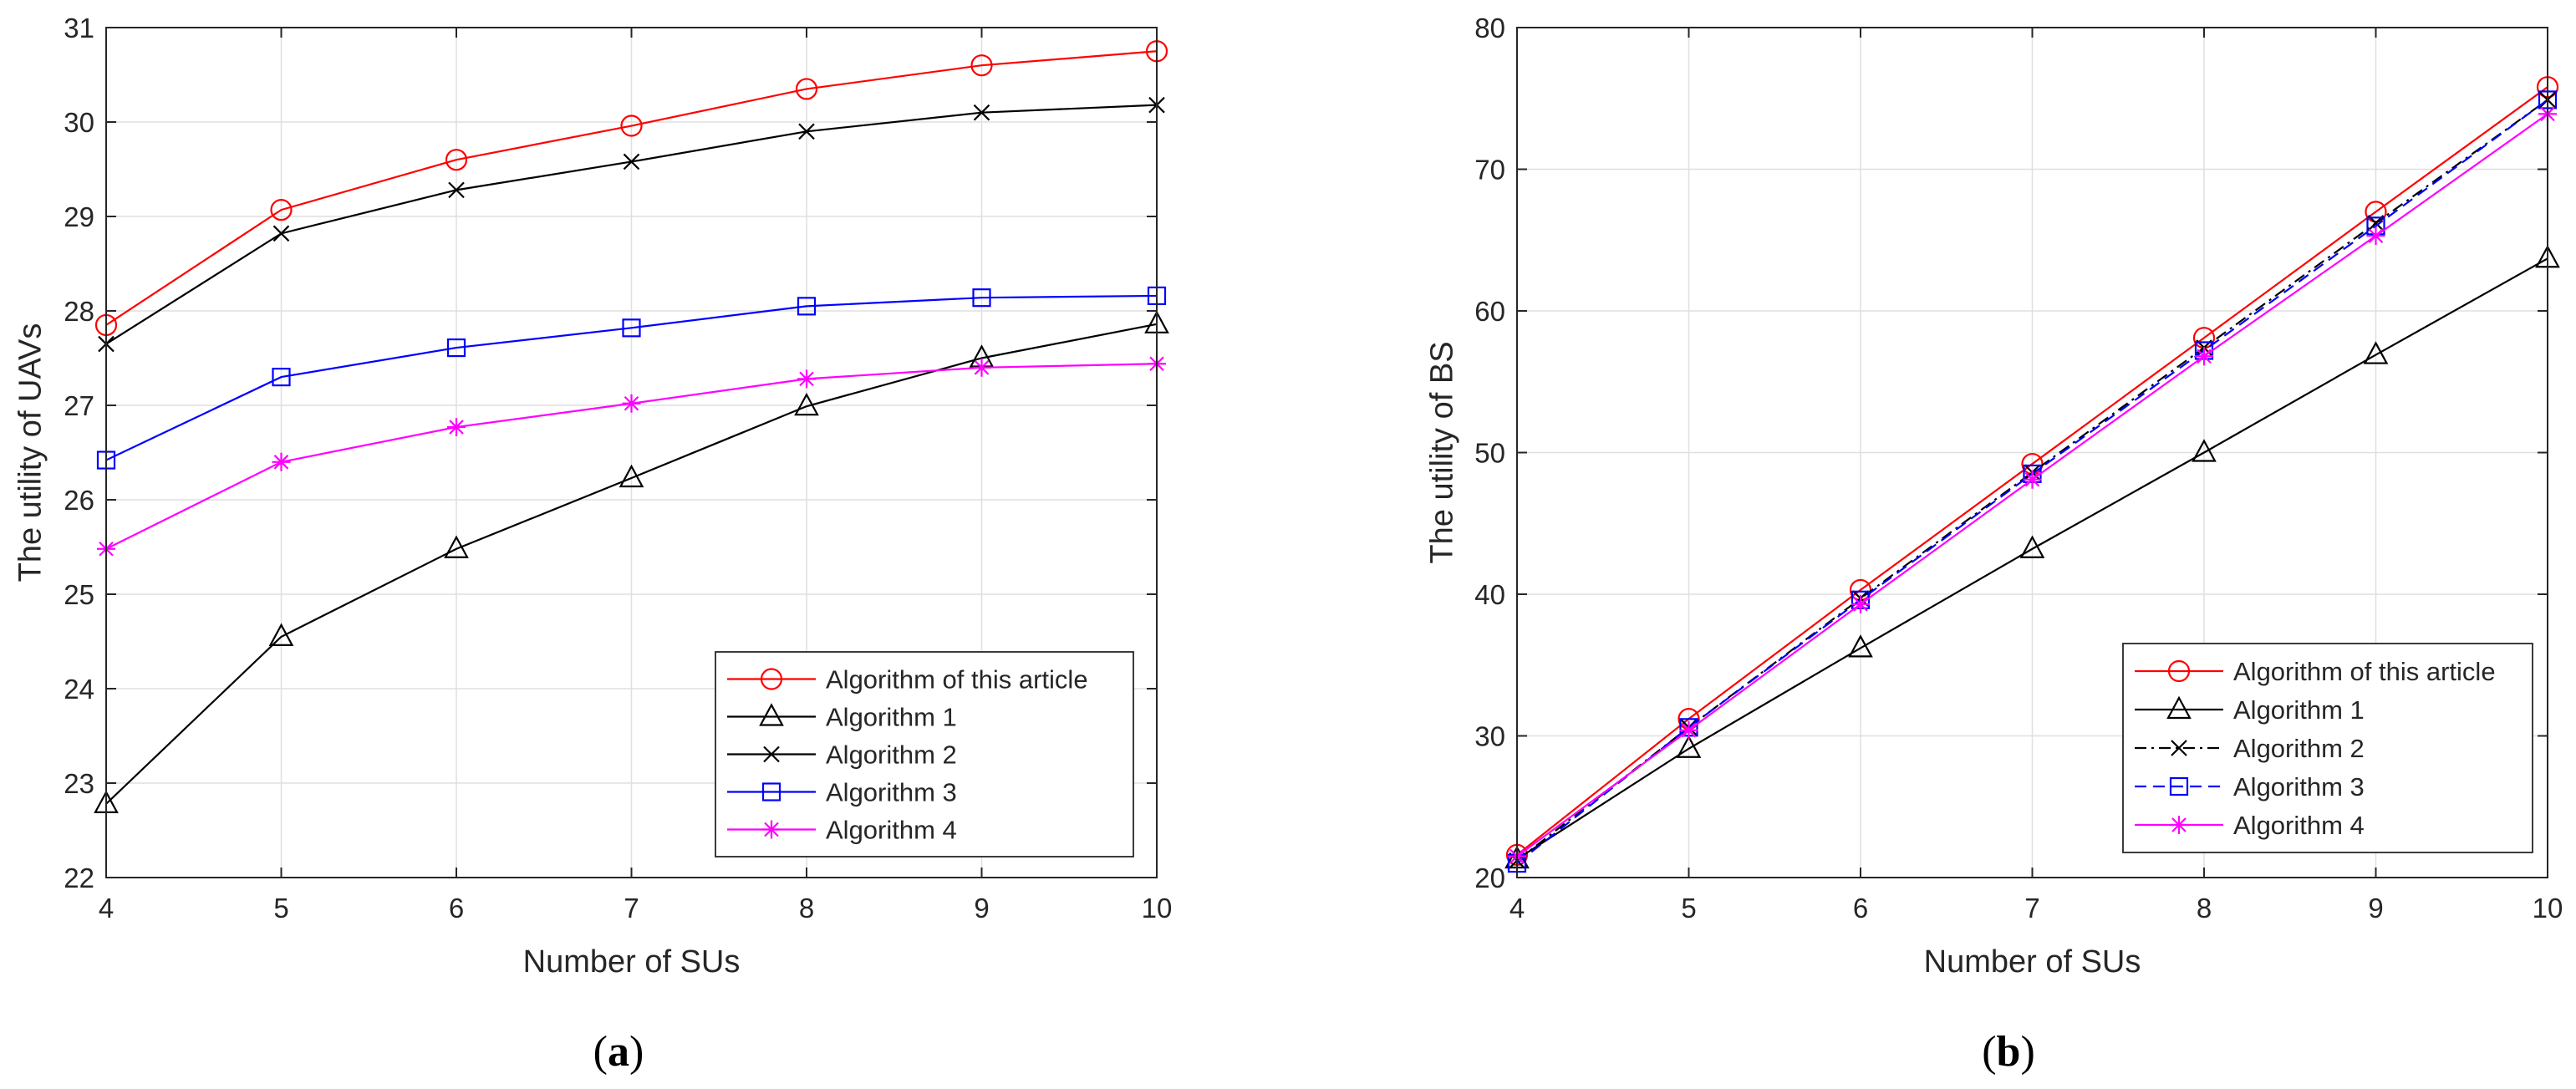 This screenshot has height=1089, width=2576. What do you see at coordinates (1489, 453) in the screenshot?
I see `y-tick-label: 50` at bounding box center [1489, 453].